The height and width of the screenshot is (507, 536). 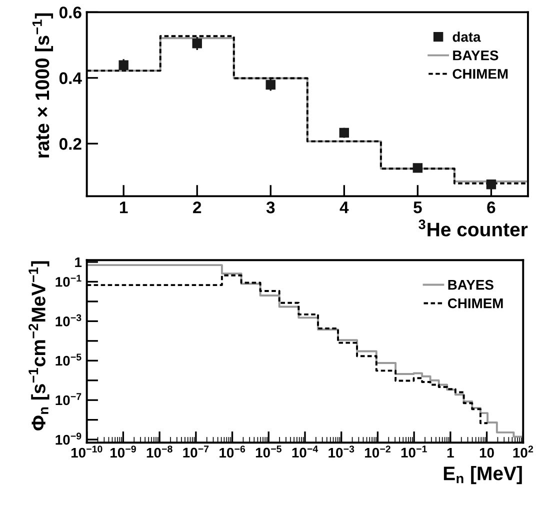 What do you see at coordinates (196, 452) in the screenshot?
I see `x-tick-label: 10$^{−7}$` at bounding box center [196, 452].